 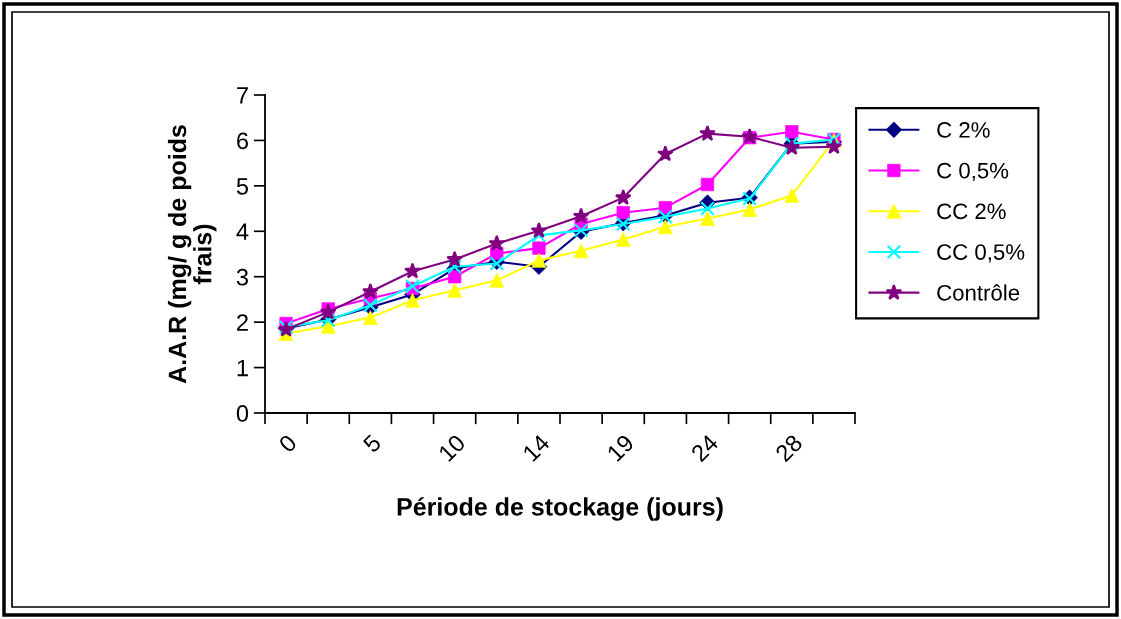 What do you see at coordinates (620, 447) in the screenshot?
I see `x-tick-label: 19` at bounding box center [620, 447].